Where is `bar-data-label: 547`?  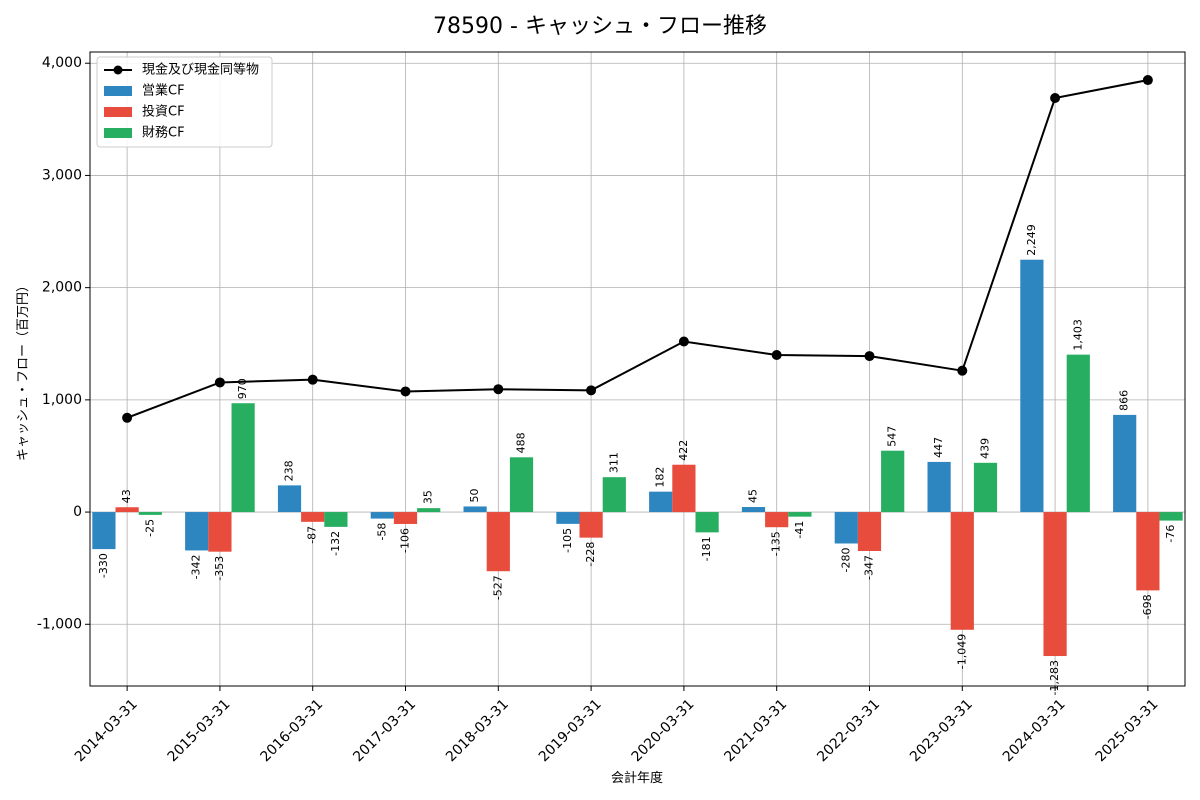 bar-data-label: 547 is located at coordinates (892, 436).